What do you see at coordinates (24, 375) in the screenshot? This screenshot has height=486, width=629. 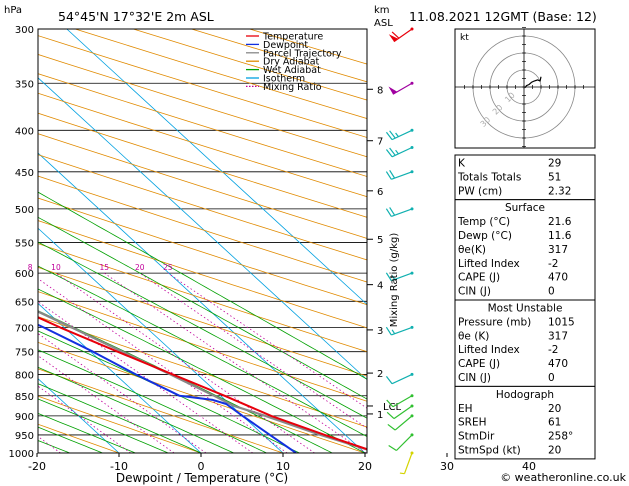 I see `pressure-tick-label: 800` at bounding box center [24, 375].